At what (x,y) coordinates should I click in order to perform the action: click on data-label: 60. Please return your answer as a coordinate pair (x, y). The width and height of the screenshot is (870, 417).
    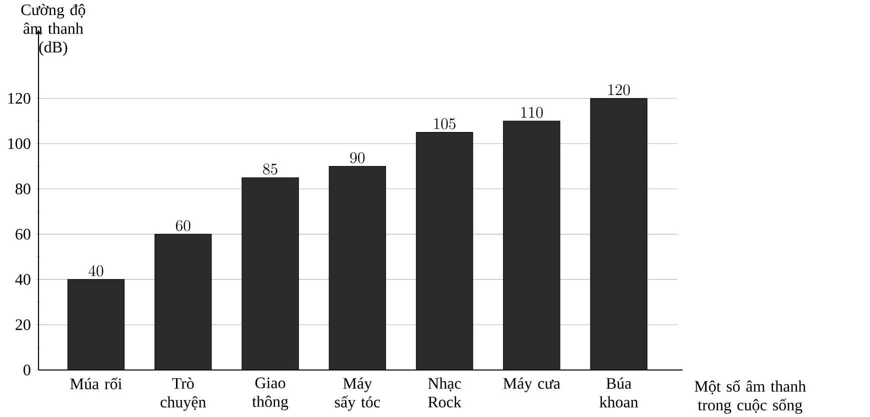
    Looking at the image, I should click on (183, 226).